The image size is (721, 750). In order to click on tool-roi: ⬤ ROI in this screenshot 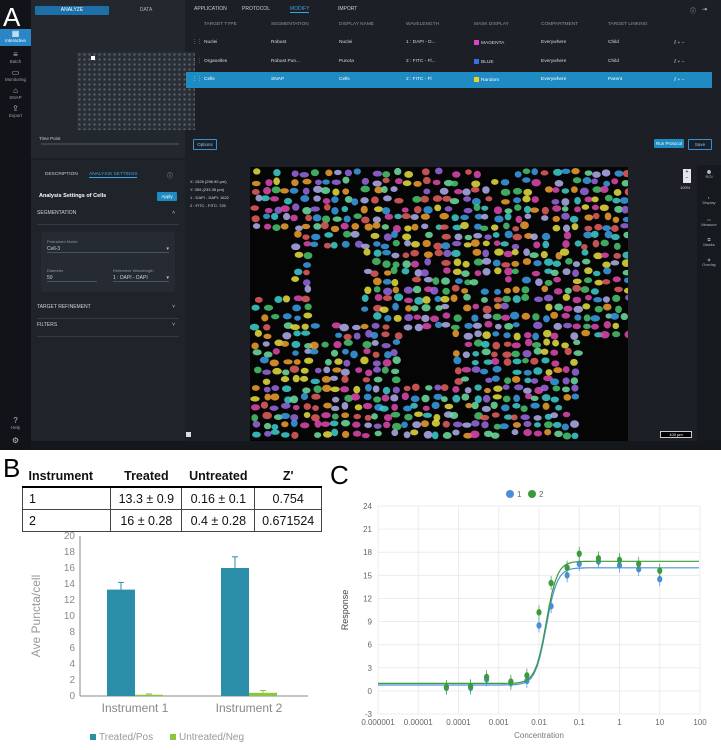, I will do `click(709, 174)`.